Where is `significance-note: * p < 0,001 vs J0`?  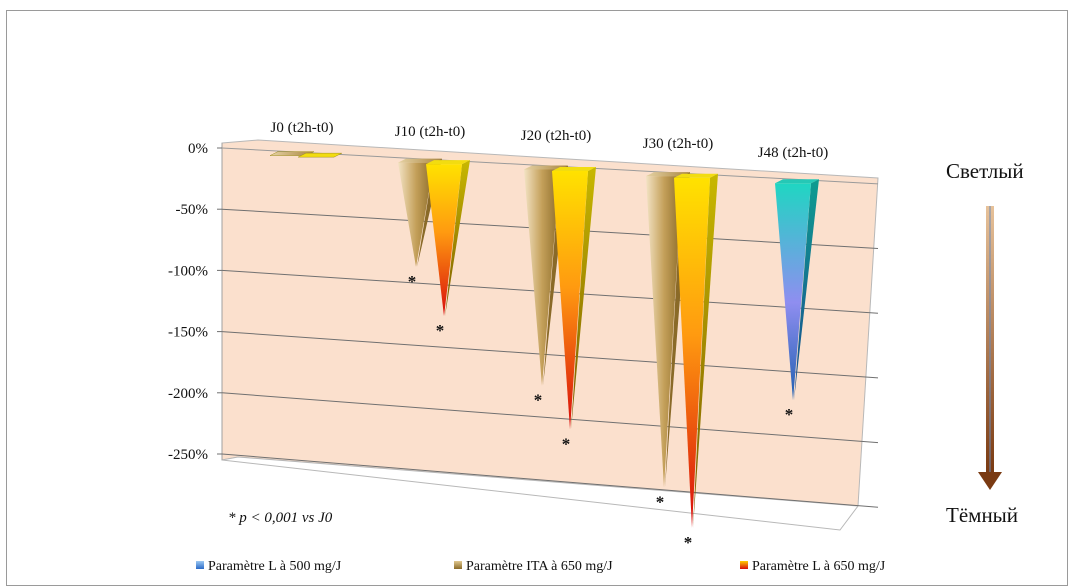
significance-note: * p < 0,001 vs J0 is located at coordinates (280, 518).